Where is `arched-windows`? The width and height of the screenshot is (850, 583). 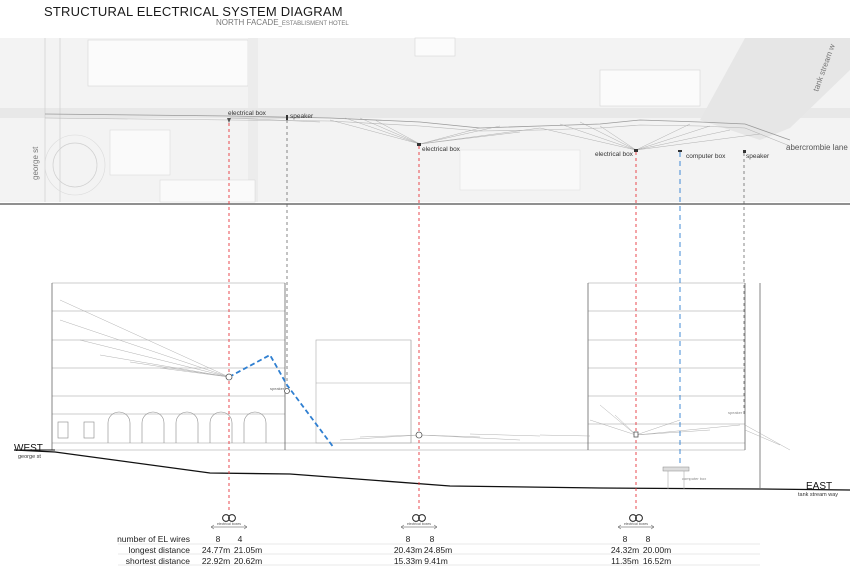
arched-windows is located at coordinates (162, 427).